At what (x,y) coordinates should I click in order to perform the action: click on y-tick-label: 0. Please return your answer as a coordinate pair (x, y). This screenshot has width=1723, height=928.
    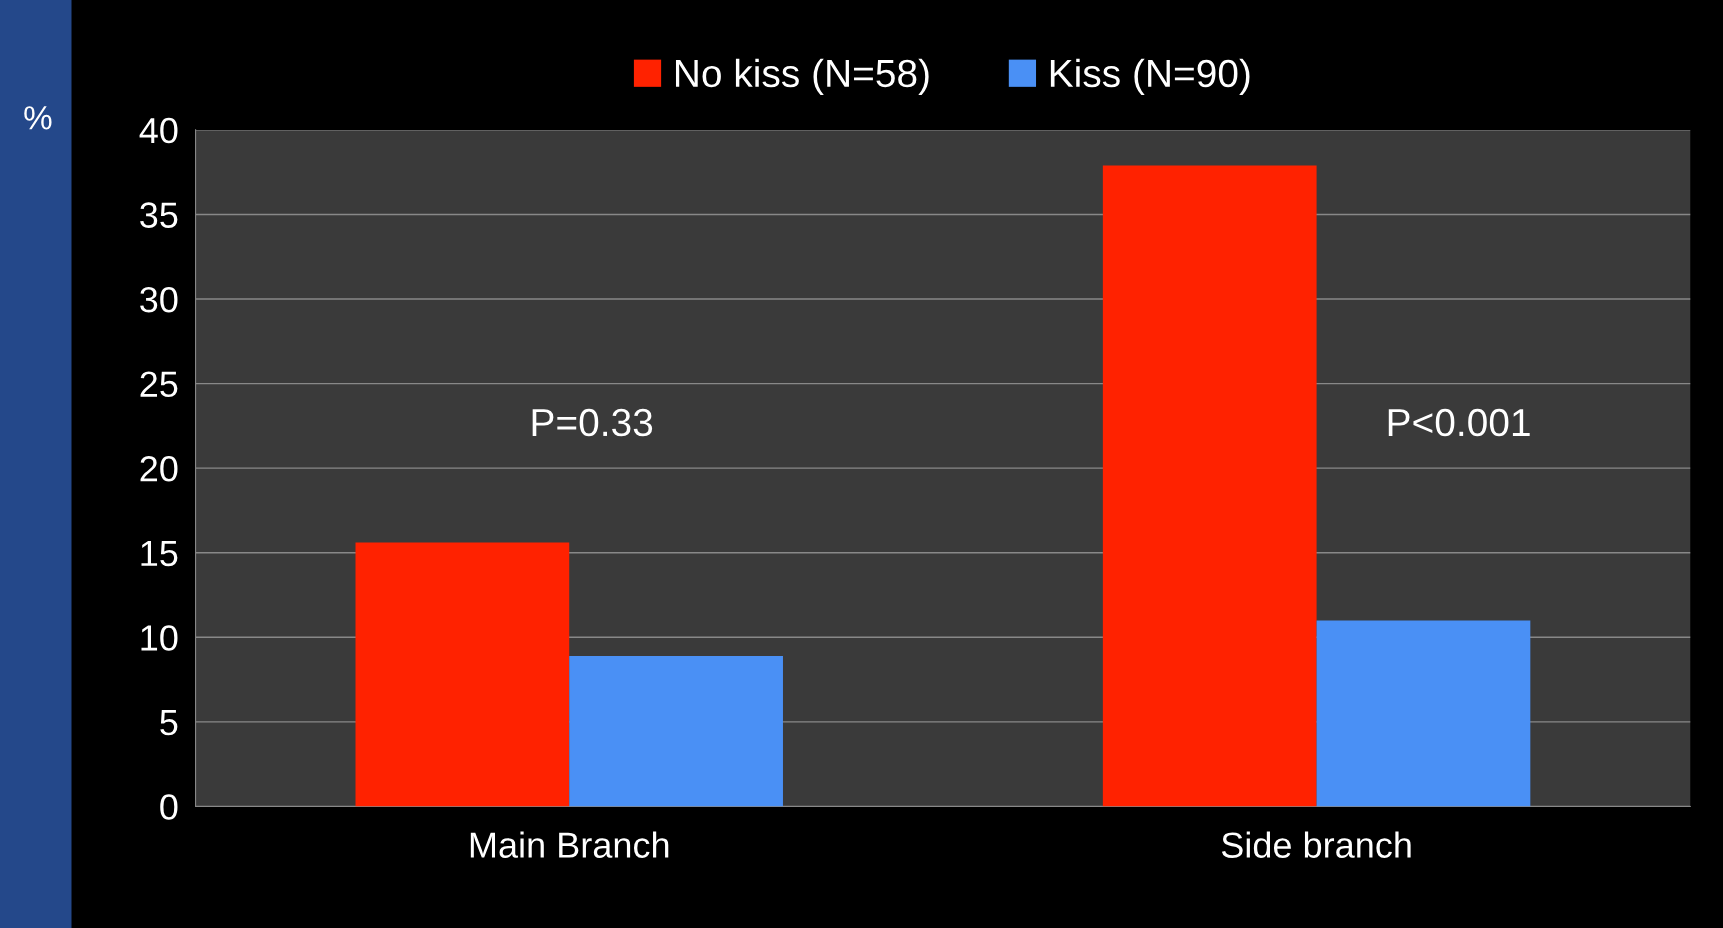
    Looking at the image, I should click on (169, 807).